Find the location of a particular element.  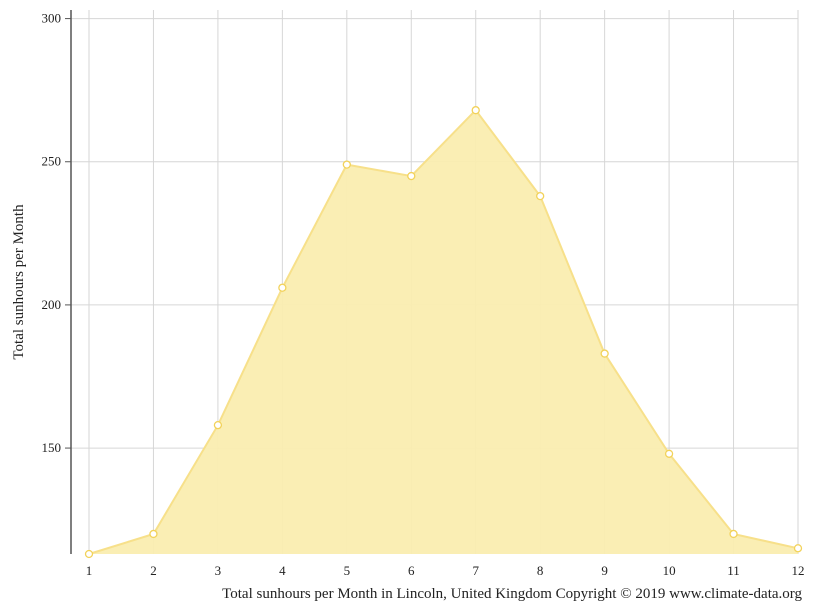

y-axis-title: Total sunhours per Month is located at coordinates (19, 282).